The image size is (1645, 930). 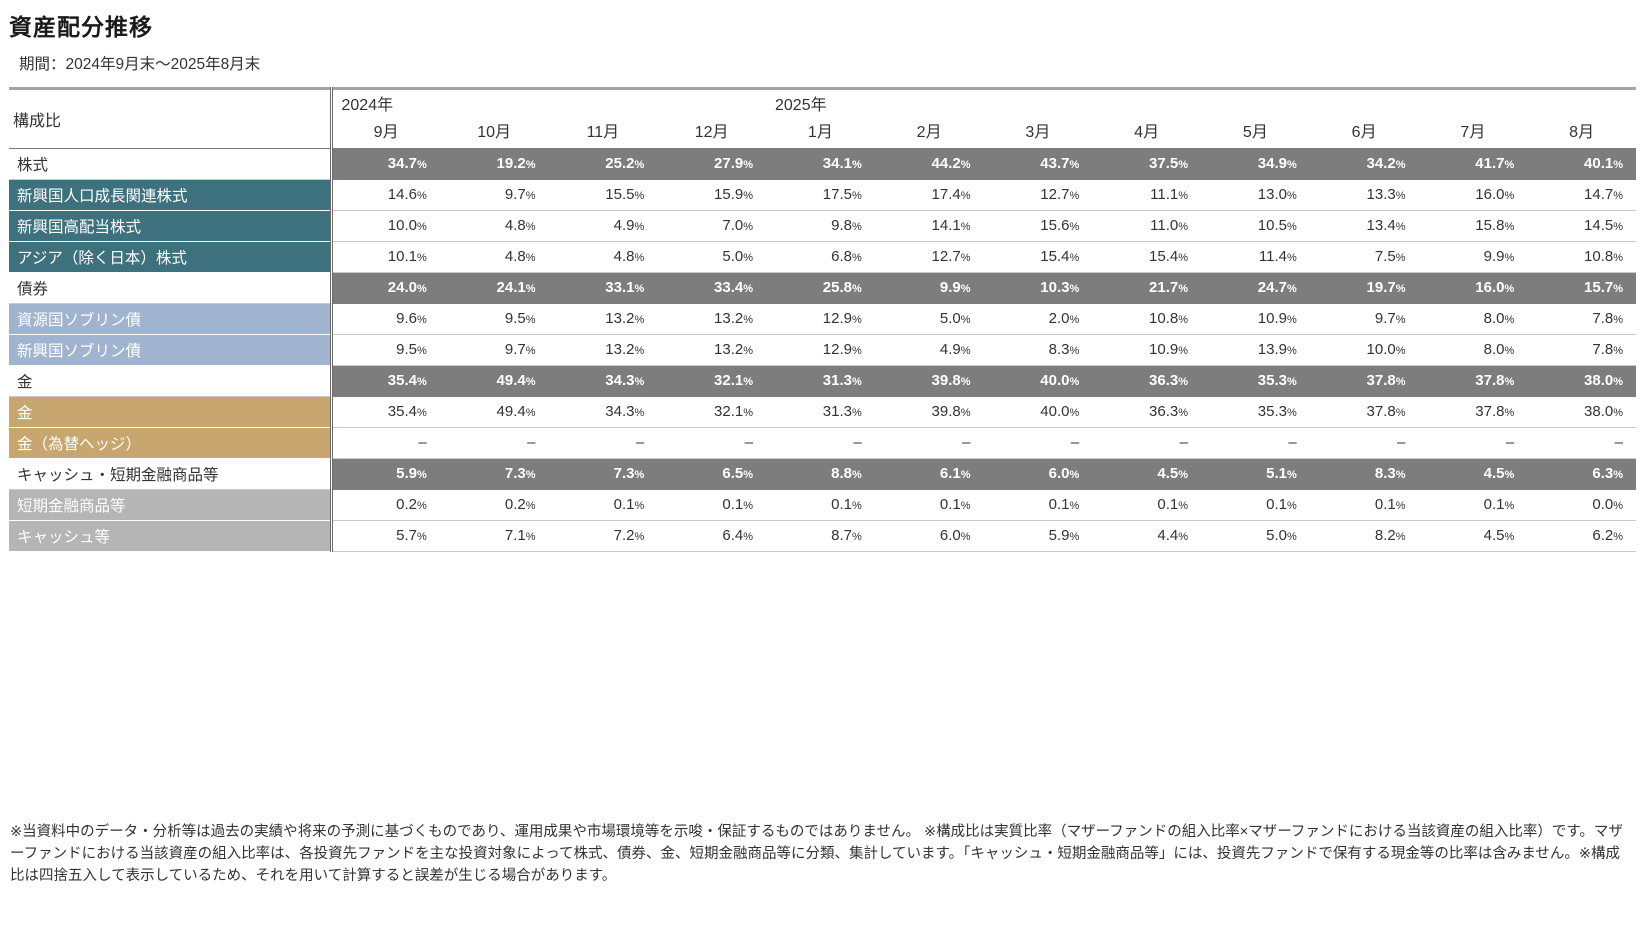 What do you see at coordinates (1364, 380) in the screenshot?
I see `value-cell: 37.8%` at bounding box center [1364, 380].